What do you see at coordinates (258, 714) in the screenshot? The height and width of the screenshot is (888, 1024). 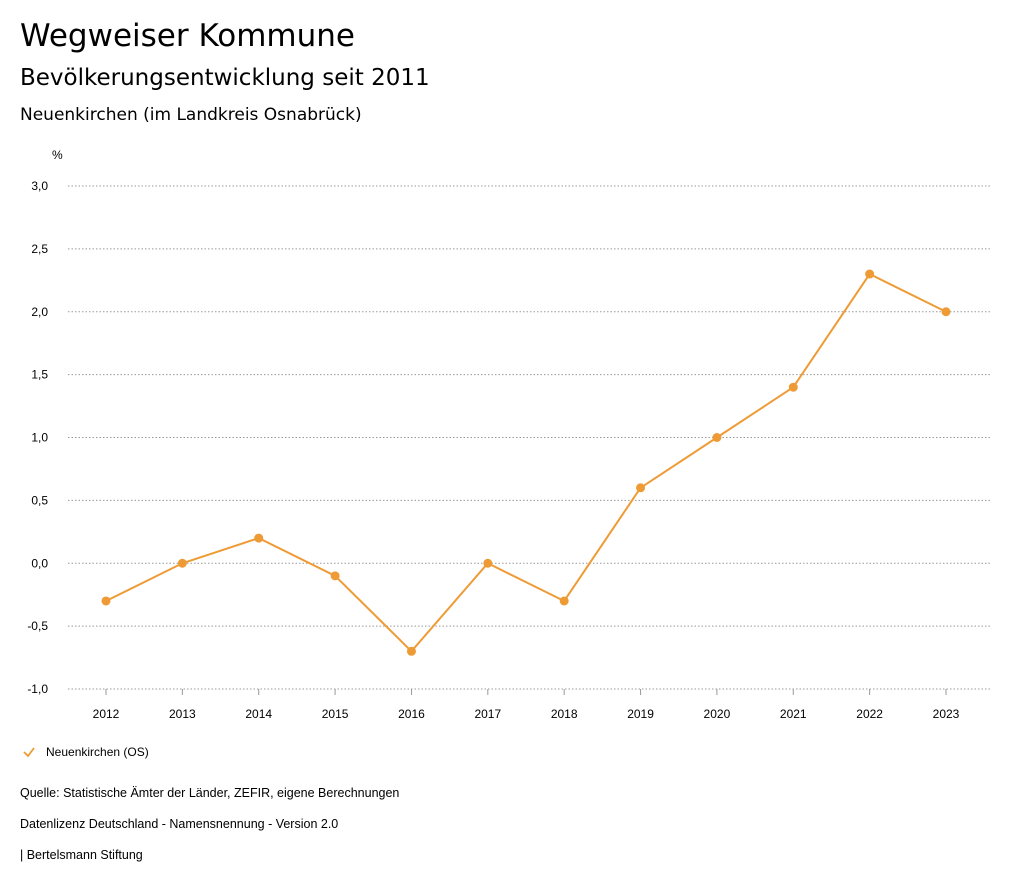 I see `x-tick-label: 2014` at bounding box center [258, 714].